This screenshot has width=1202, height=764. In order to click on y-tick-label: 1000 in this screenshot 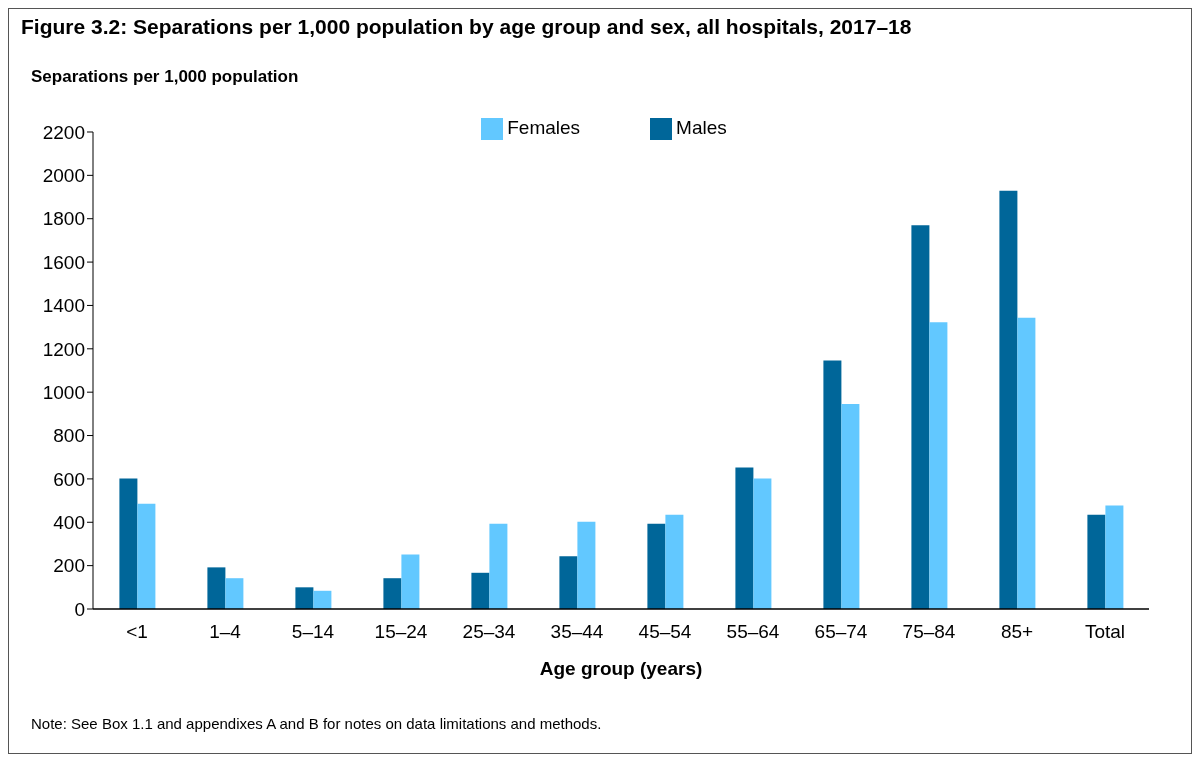, I will do `click(63, 392)`.